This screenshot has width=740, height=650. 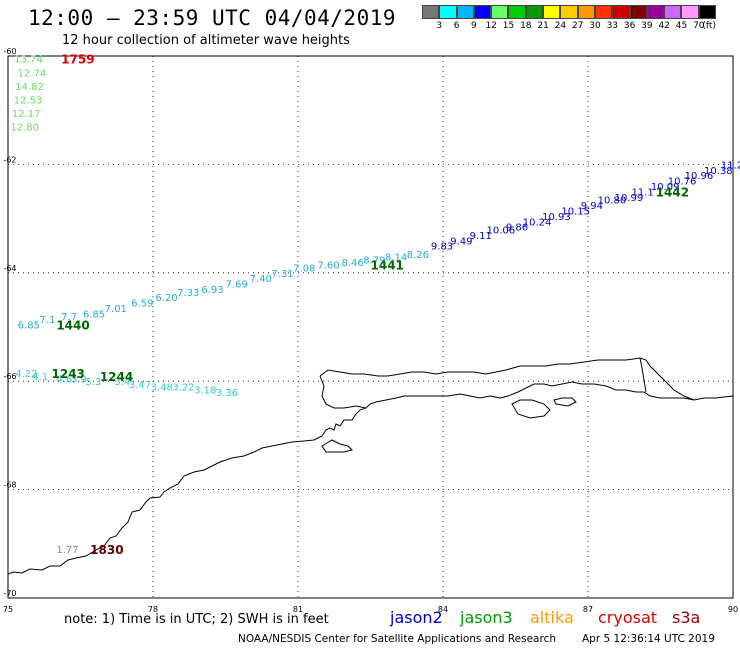 What do you see at coordinates (9, 485) in the screenshot?
I see `lat-tick-label: -68` at bounding box center [9, 485].